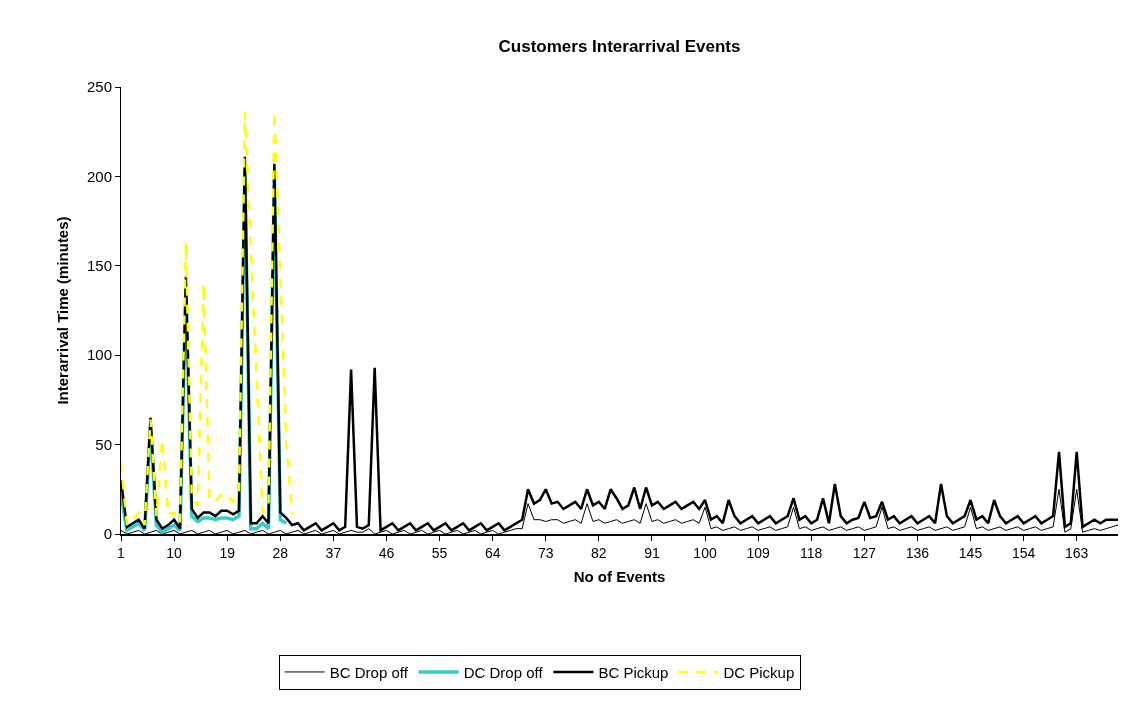 Image resolution: width=1138 pixels, height=702 pixels. Describe the element at coordinates (633, 672) in the screenshot. I see `legend-label: BC Pickup` at that location.